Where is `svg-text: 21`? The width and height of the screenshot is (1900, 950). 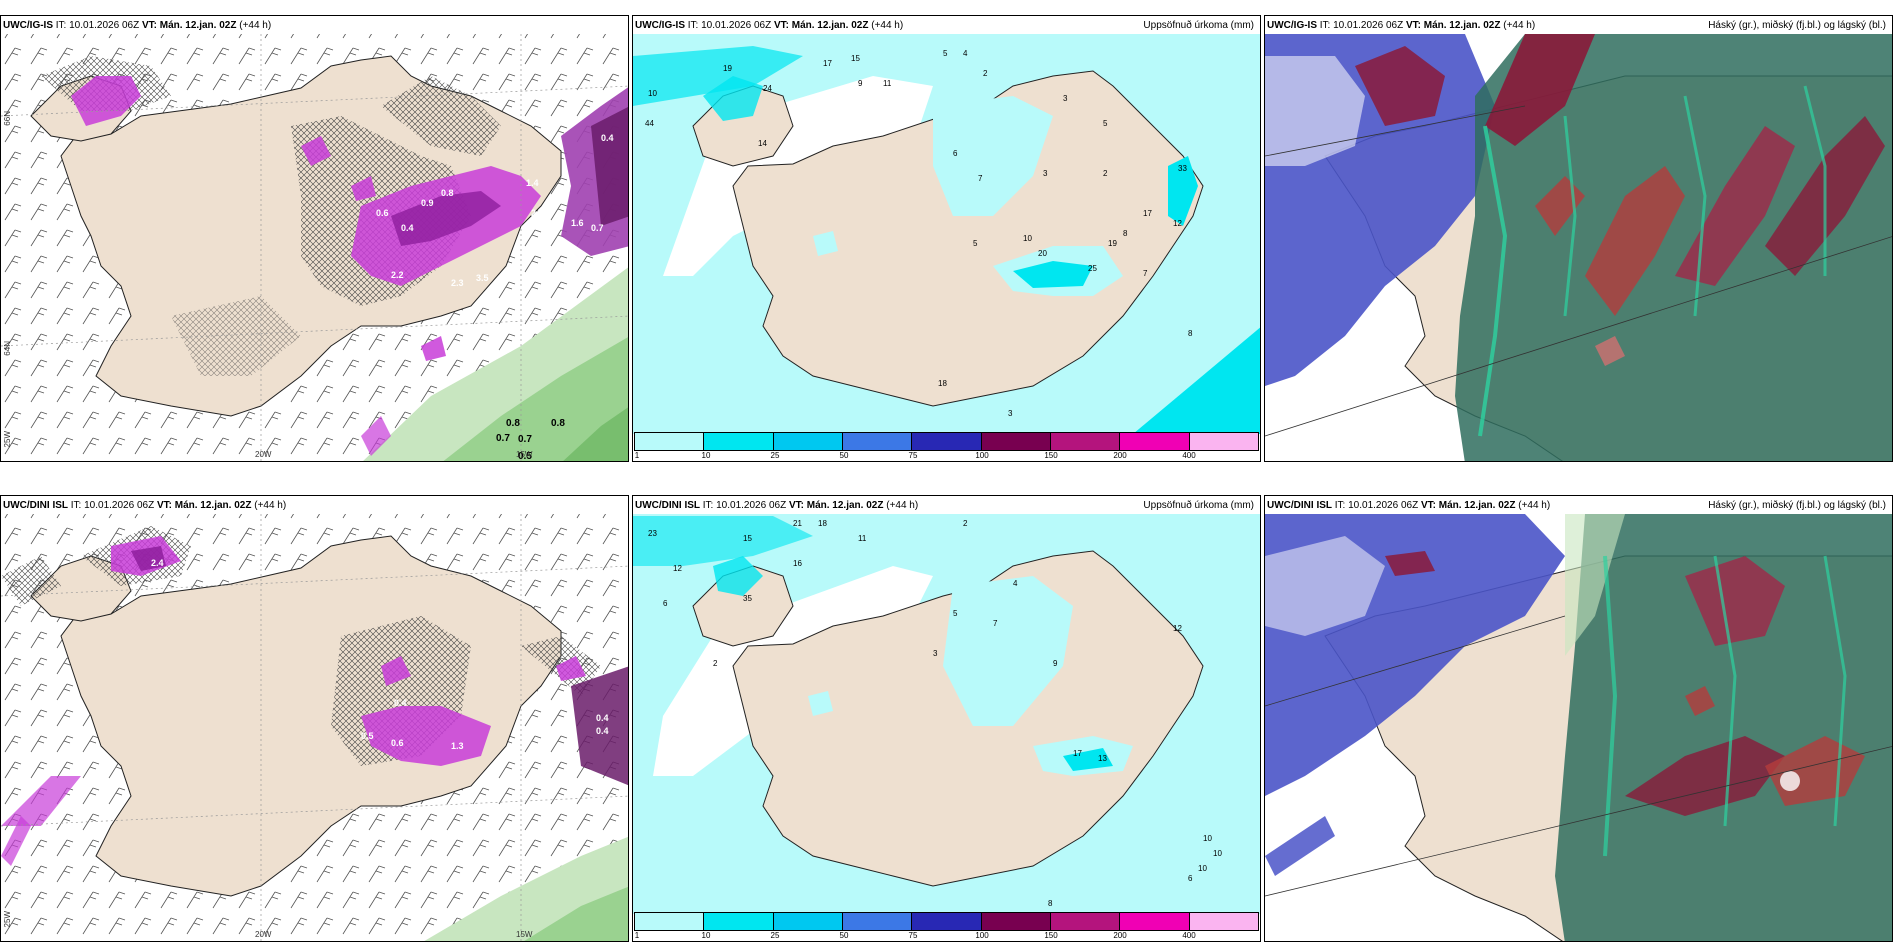 svg-text: 21 is located at coordinates (797, 523).